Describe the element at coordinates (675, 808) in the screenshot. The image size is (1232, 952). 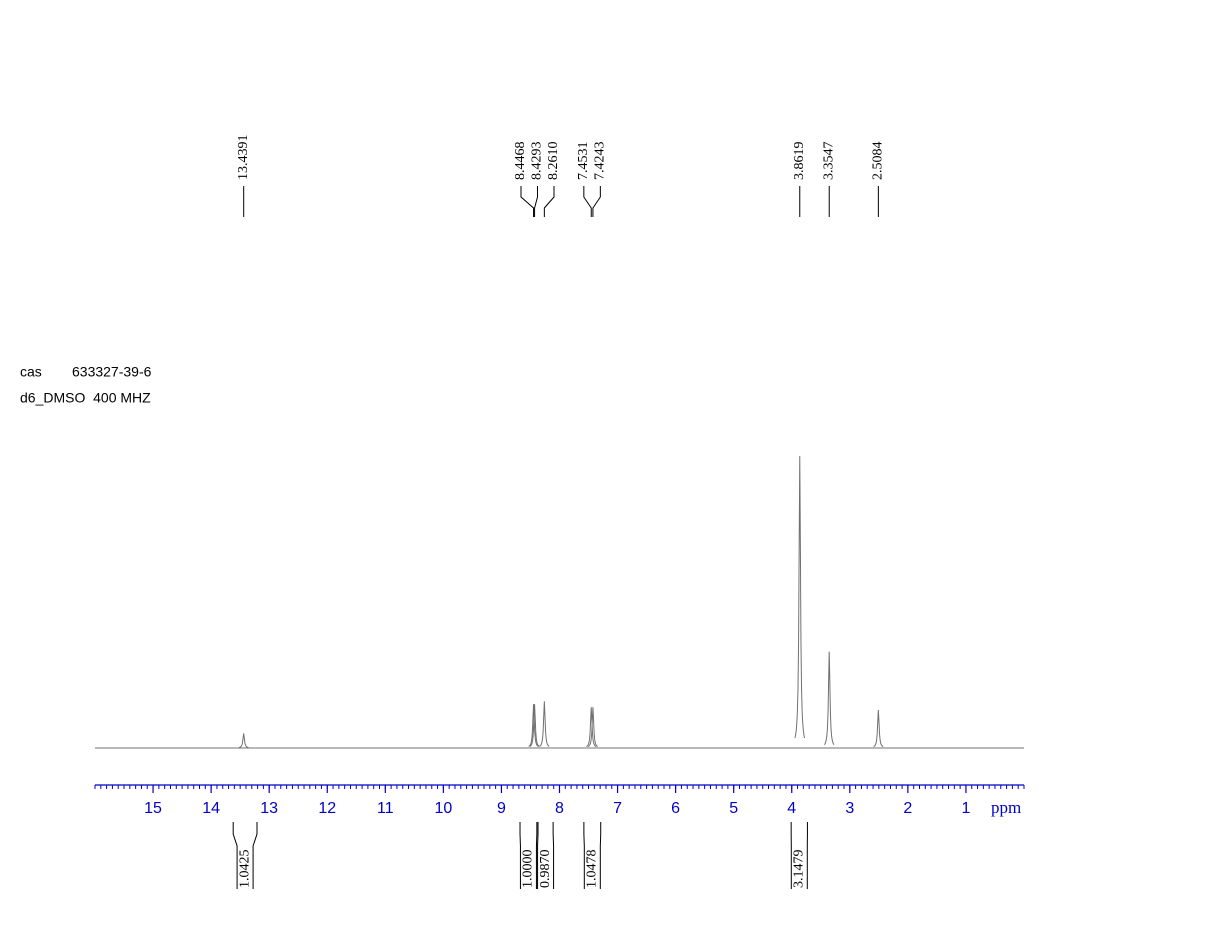
I see `x-tick-label: 6` at that location.